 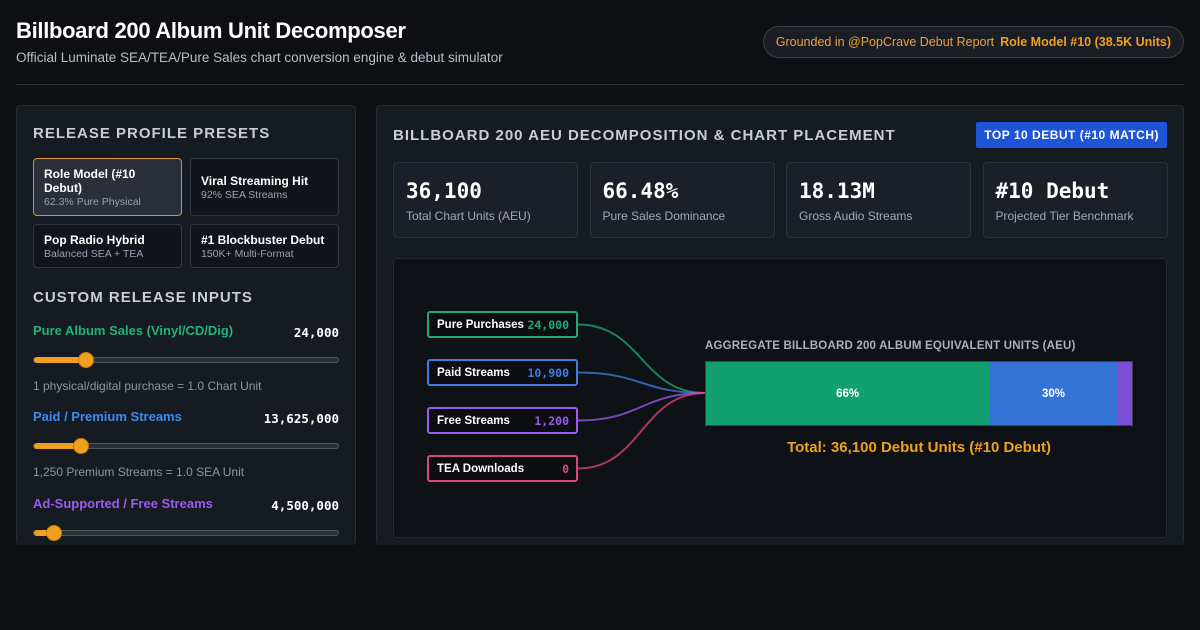 What do you see at coordinates (848, 393) in the screenshot?
I see `aeu-segment: 66%` at bounding box center [848, 393].